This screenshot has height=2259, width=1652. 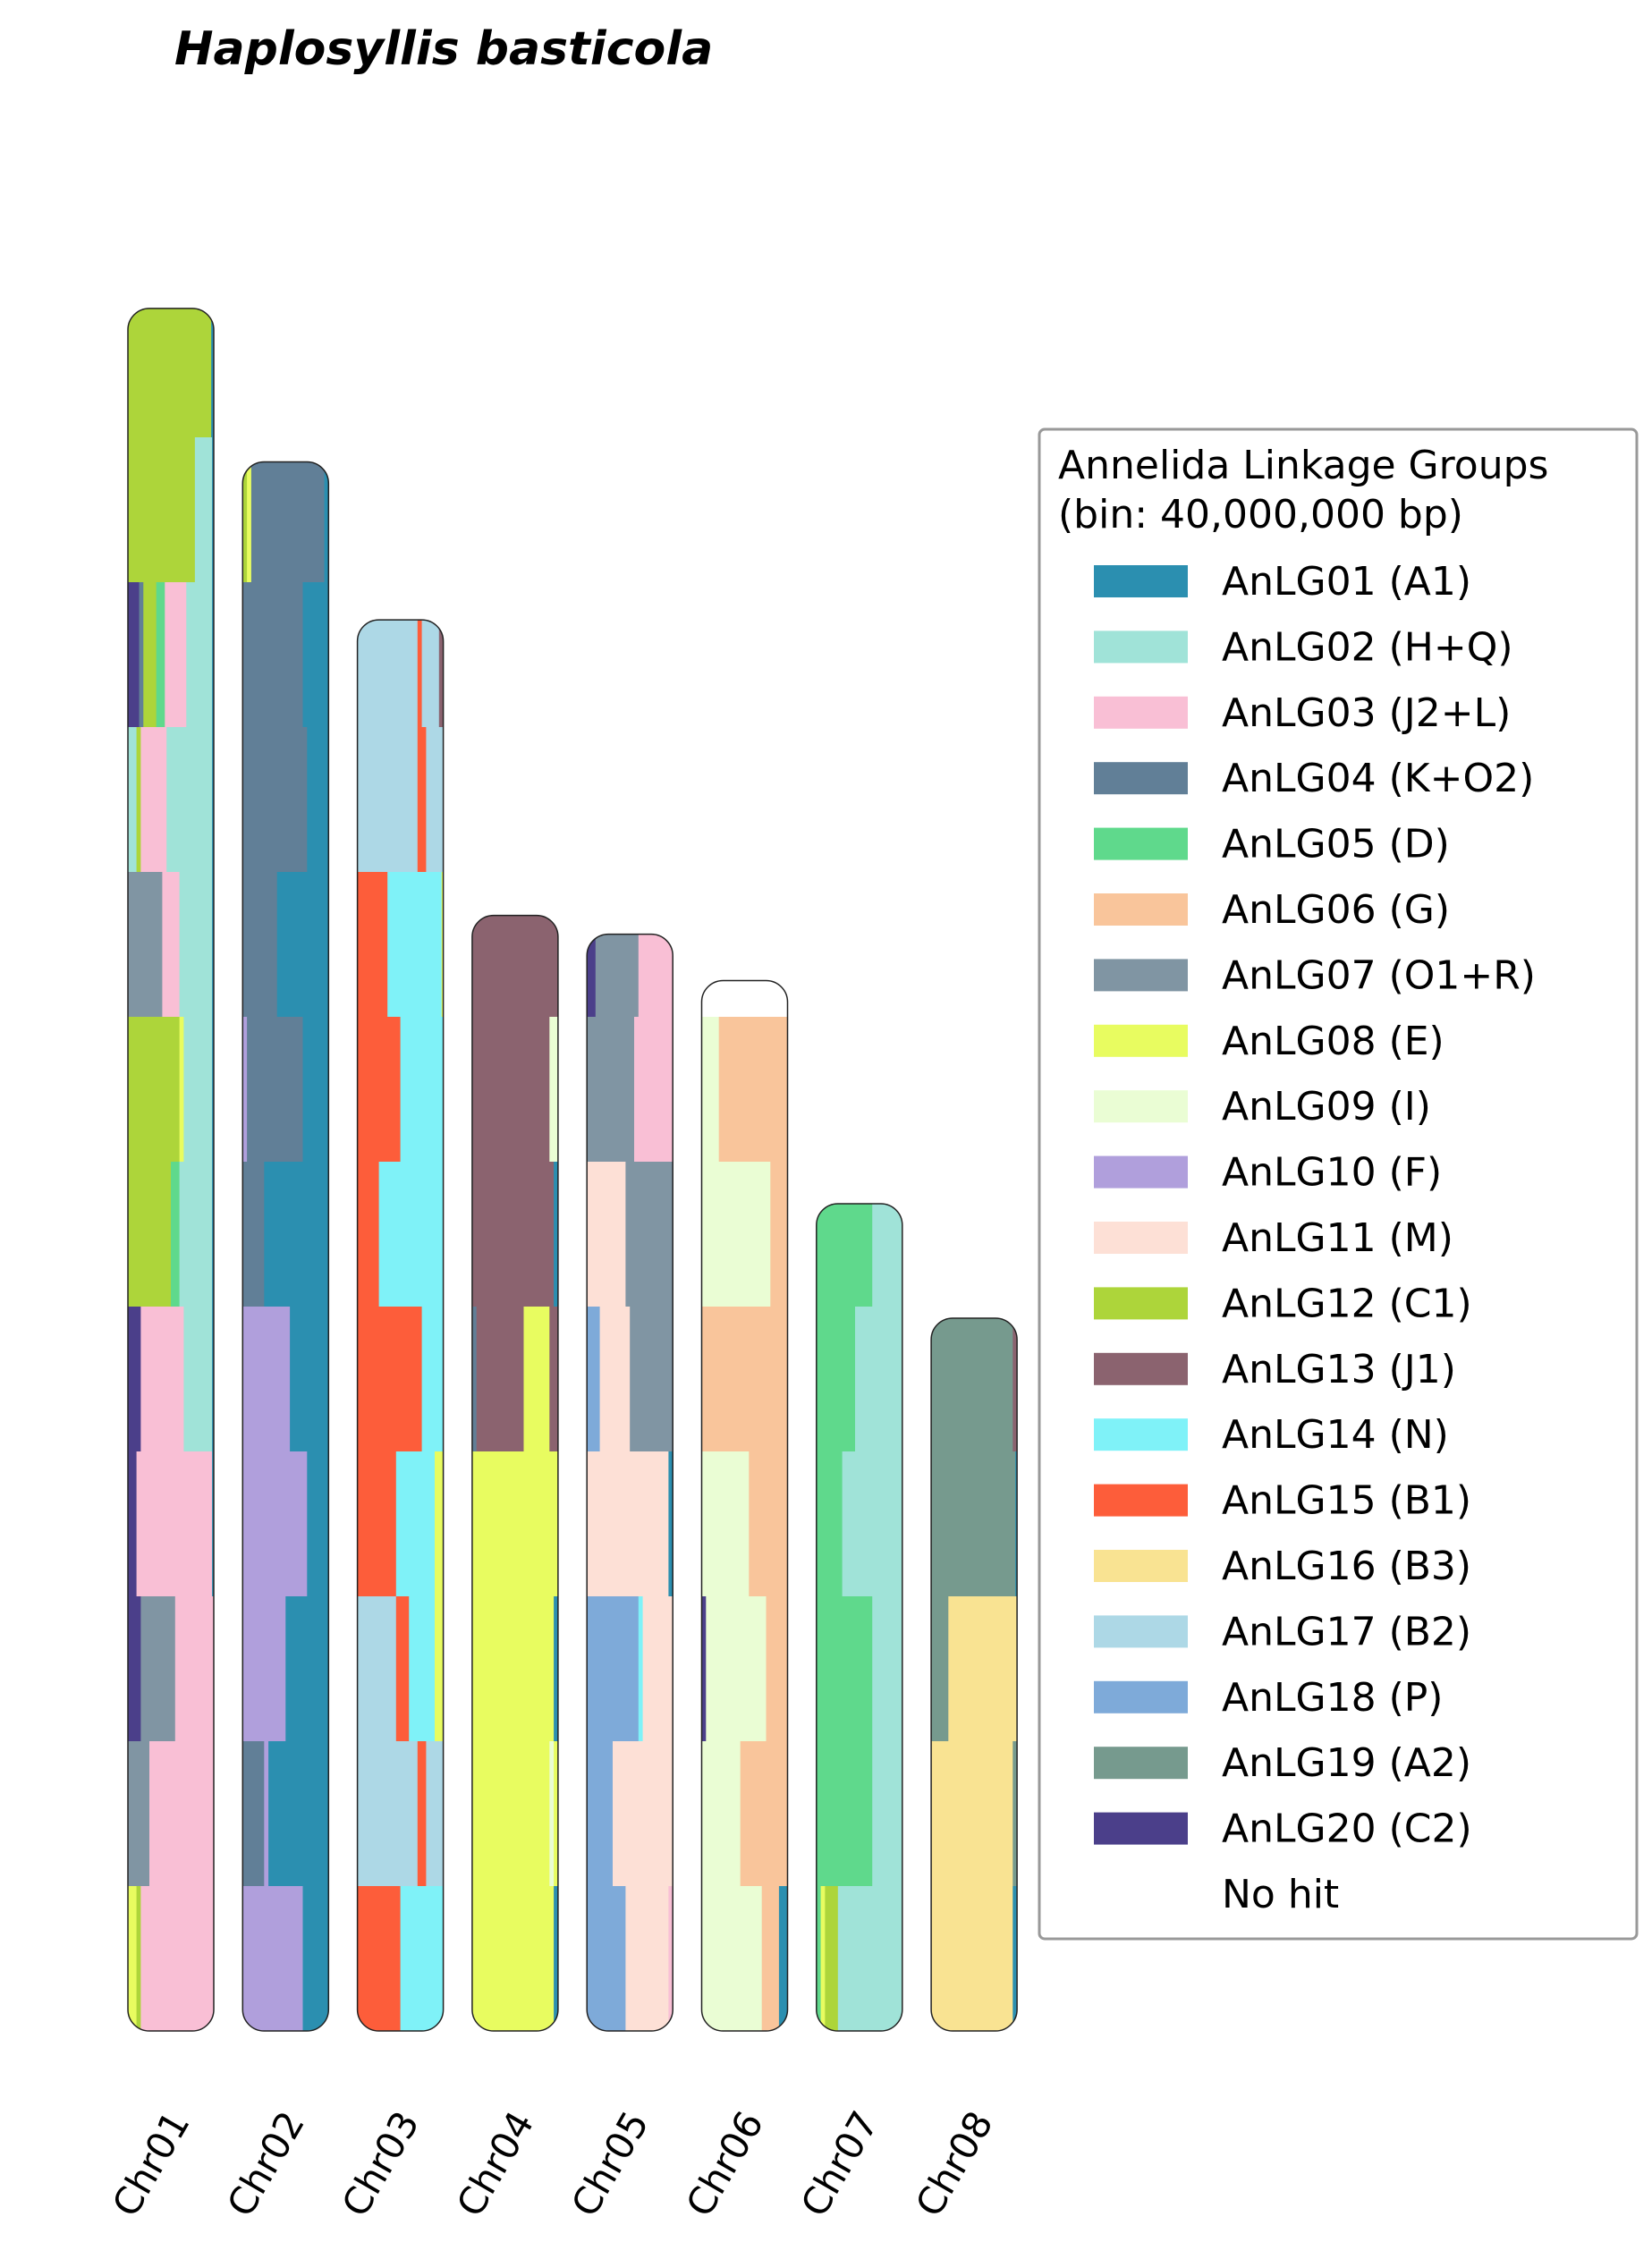 What do you see at coordinates (1346, 1501) in the screenshot?
I see `legend-label: AnLG15 (B1)` at bounding box center [1346, 1501].